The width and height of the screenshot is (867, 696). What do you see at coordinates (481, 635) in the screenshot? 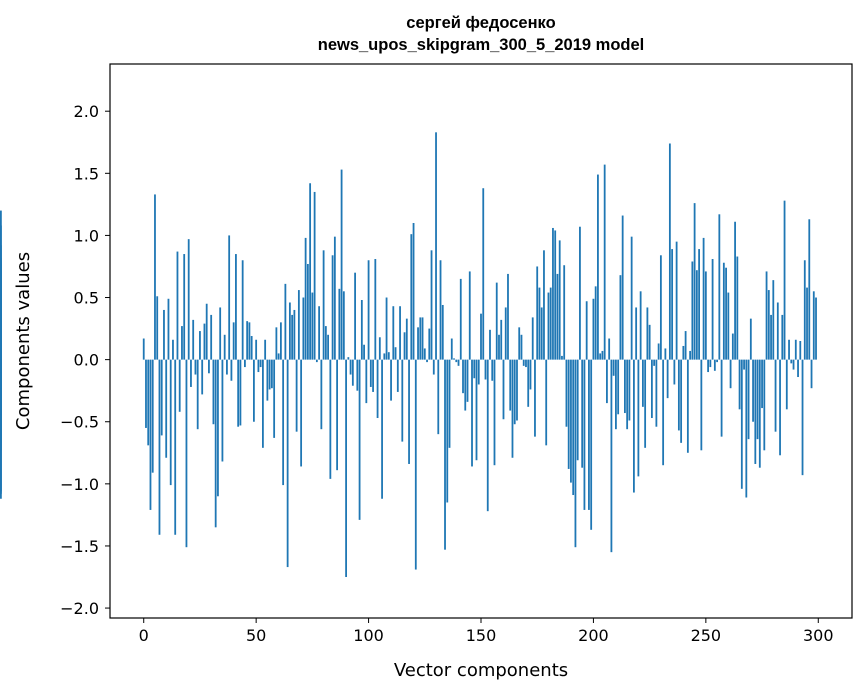
I see `x-tick-label: 150` at bounding box center [481, 635].